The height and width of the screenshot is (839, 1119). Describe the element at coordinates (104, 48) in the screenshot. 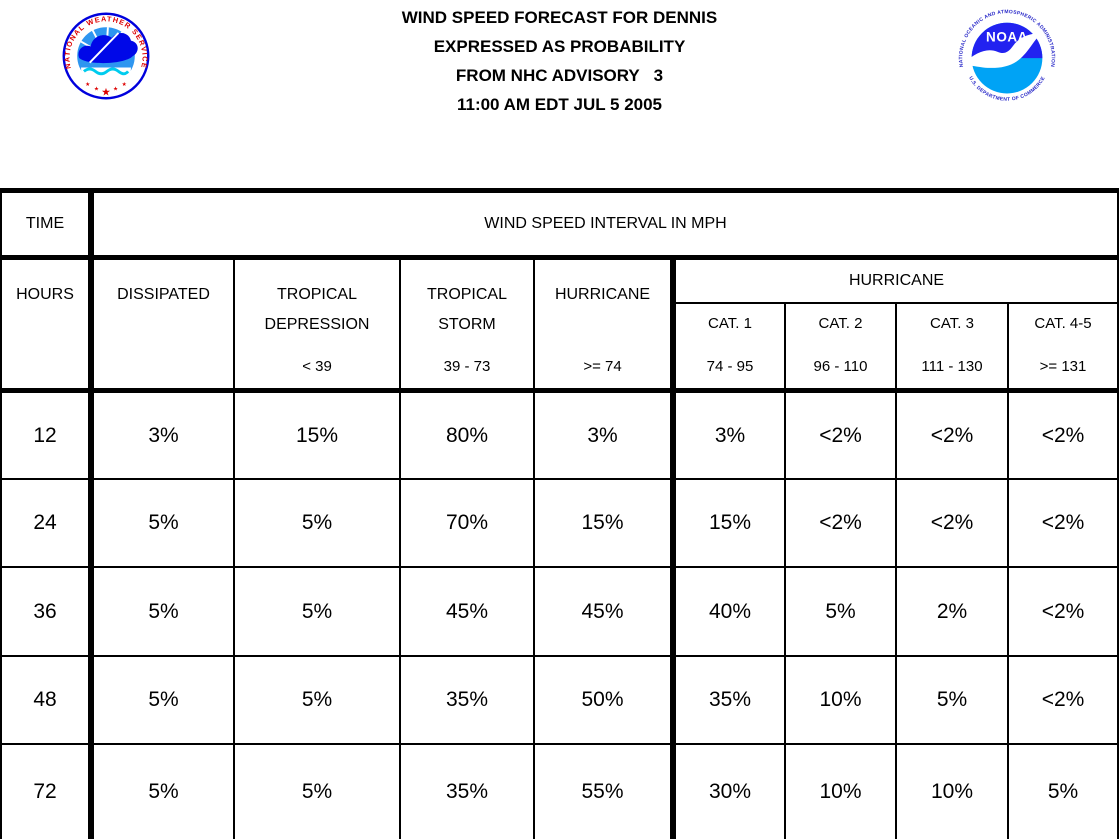

I see `nws-front-line` at that location.